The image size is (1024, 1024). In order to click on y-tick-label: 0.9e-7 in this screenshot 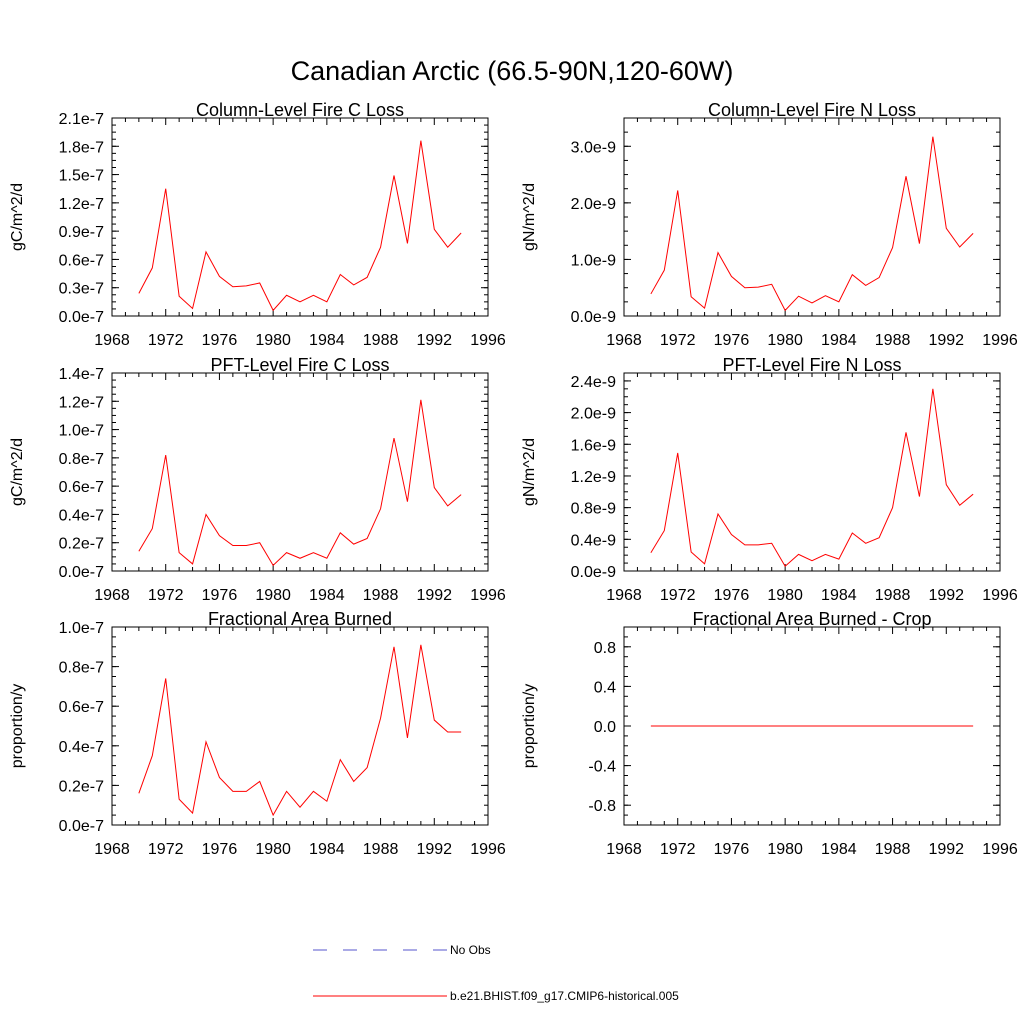, I will do `click(81, 232)`.